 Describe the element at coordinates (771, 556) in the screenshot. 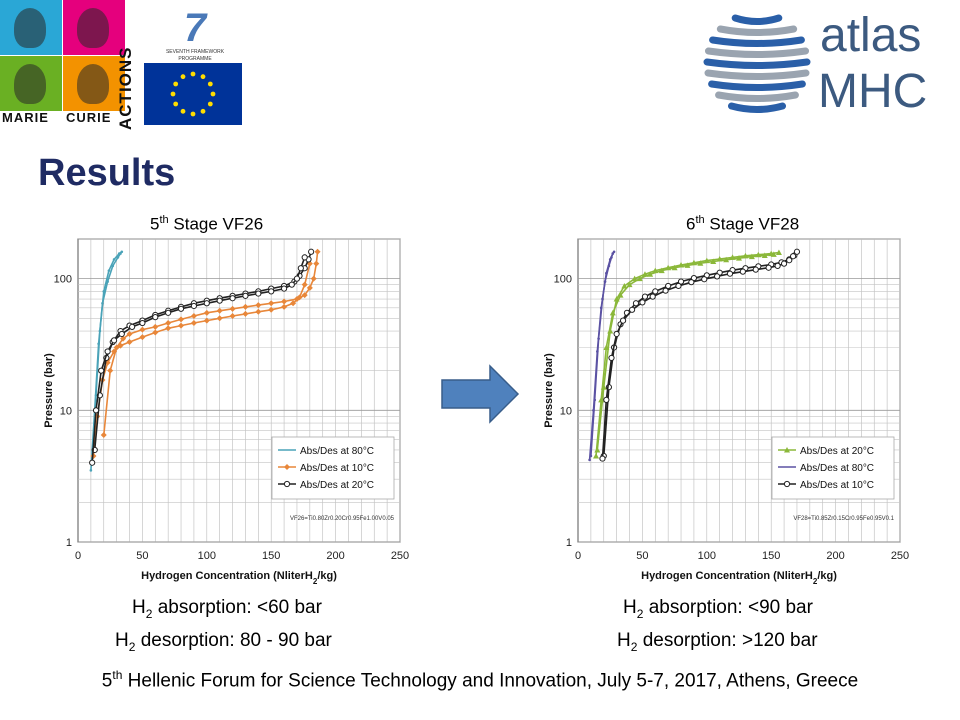

I see `x-tick-label: 150` at that location.